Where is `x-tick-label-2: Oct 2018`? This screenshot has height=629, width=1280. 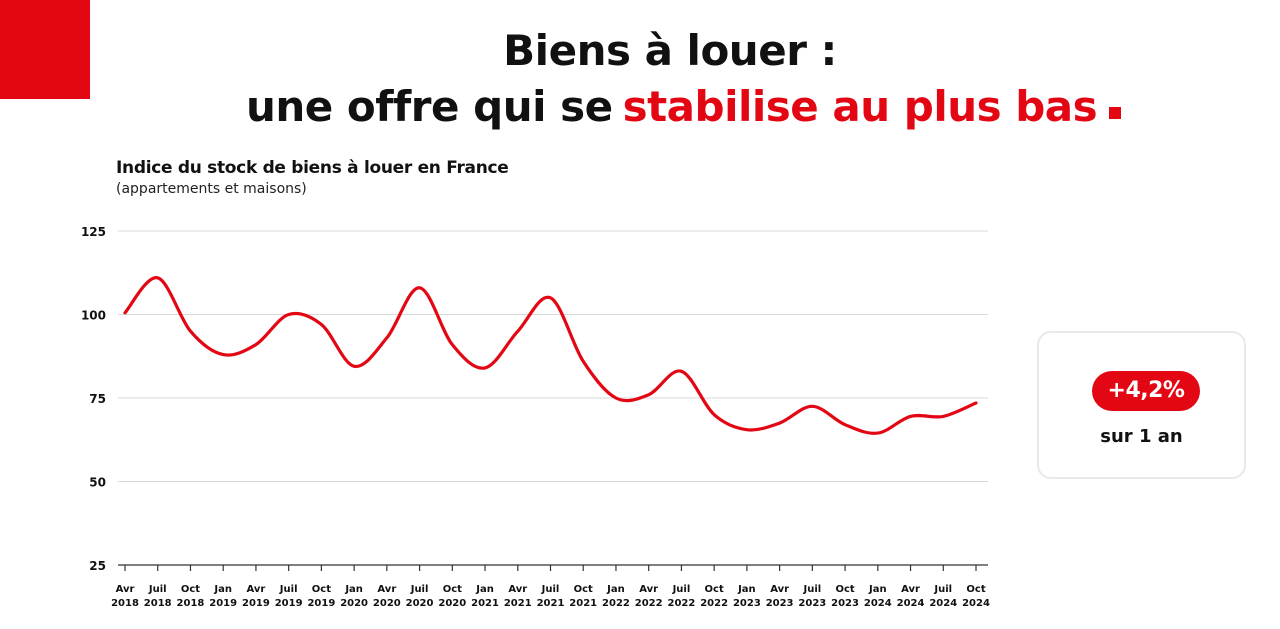
x-tick-label-2: Oct 2018 is located at coordinates (191, 596).